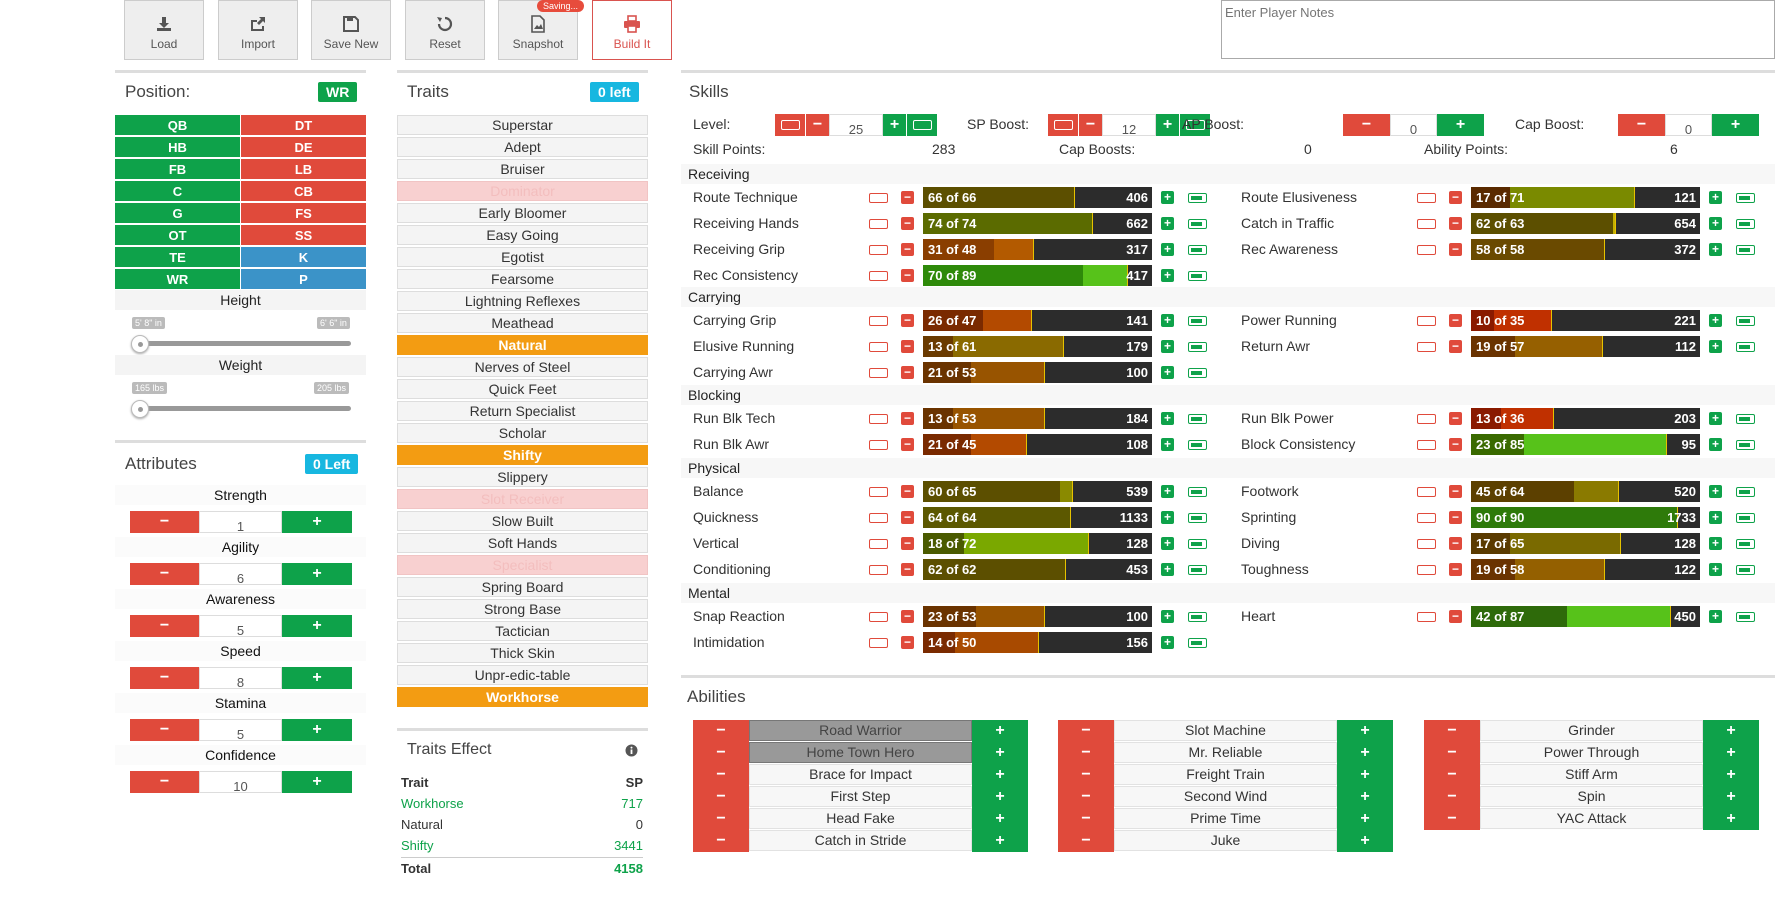  Describe the element at coordinates (1452, 753) in the screenshot. I see `ability-power-through-minus-button: −` at that location.